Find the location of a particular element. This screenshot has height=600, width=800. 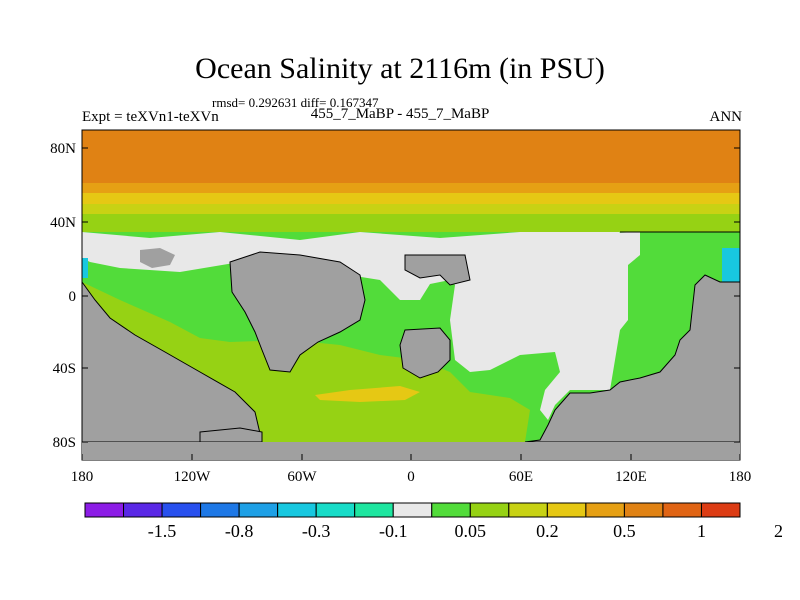

season-label: ANN is located at coordinates (726, 117).